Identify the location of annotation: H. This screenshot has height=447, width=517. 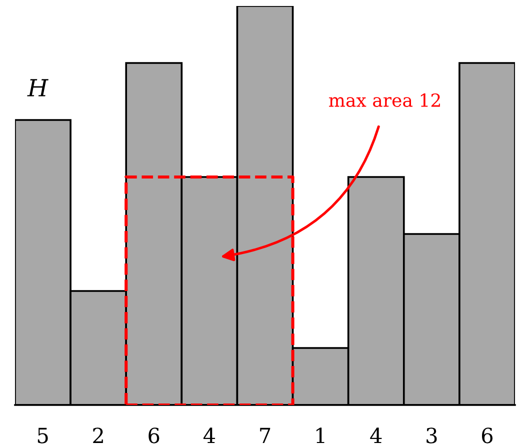
(37, 87).